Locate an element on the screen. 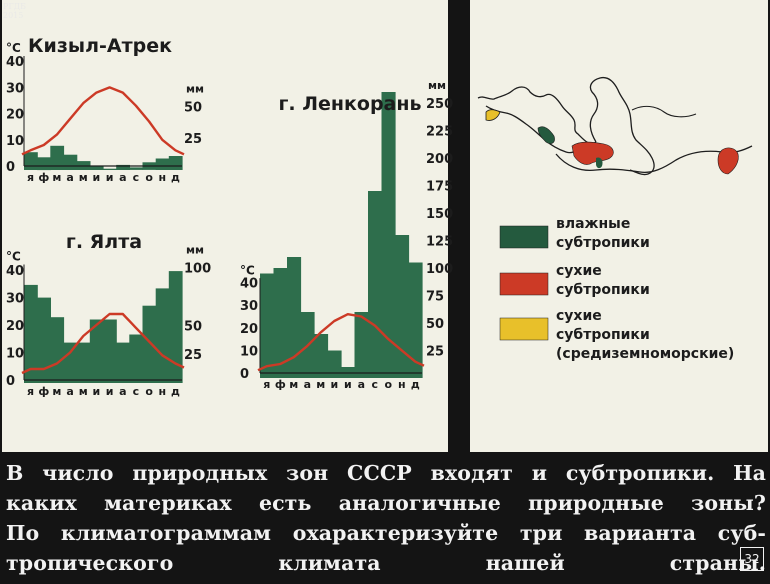 The image size is (770, 584). region-eastern-transcaucasia is located at coordinates (592, 153).